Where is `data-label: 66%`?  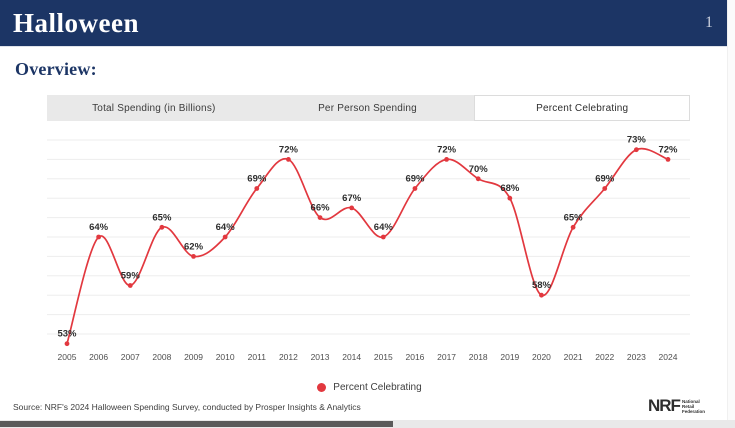
data-label: 66% is located at coordinates (321, 208).